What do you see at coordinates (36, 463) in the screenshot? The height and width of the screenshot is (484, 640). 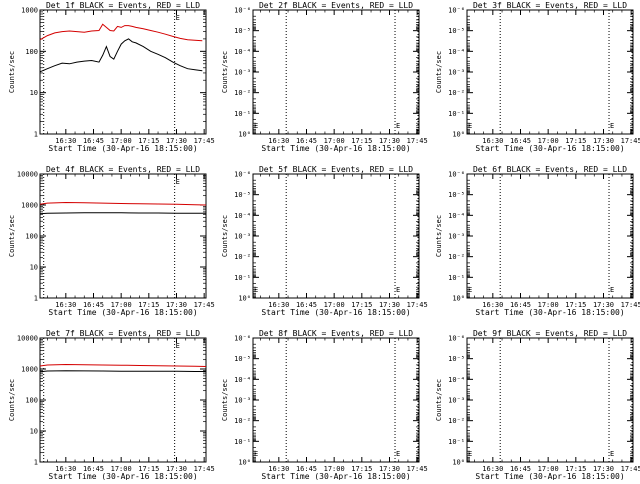 I see `y-tick-label: 1` at bounding box center [36, 463].